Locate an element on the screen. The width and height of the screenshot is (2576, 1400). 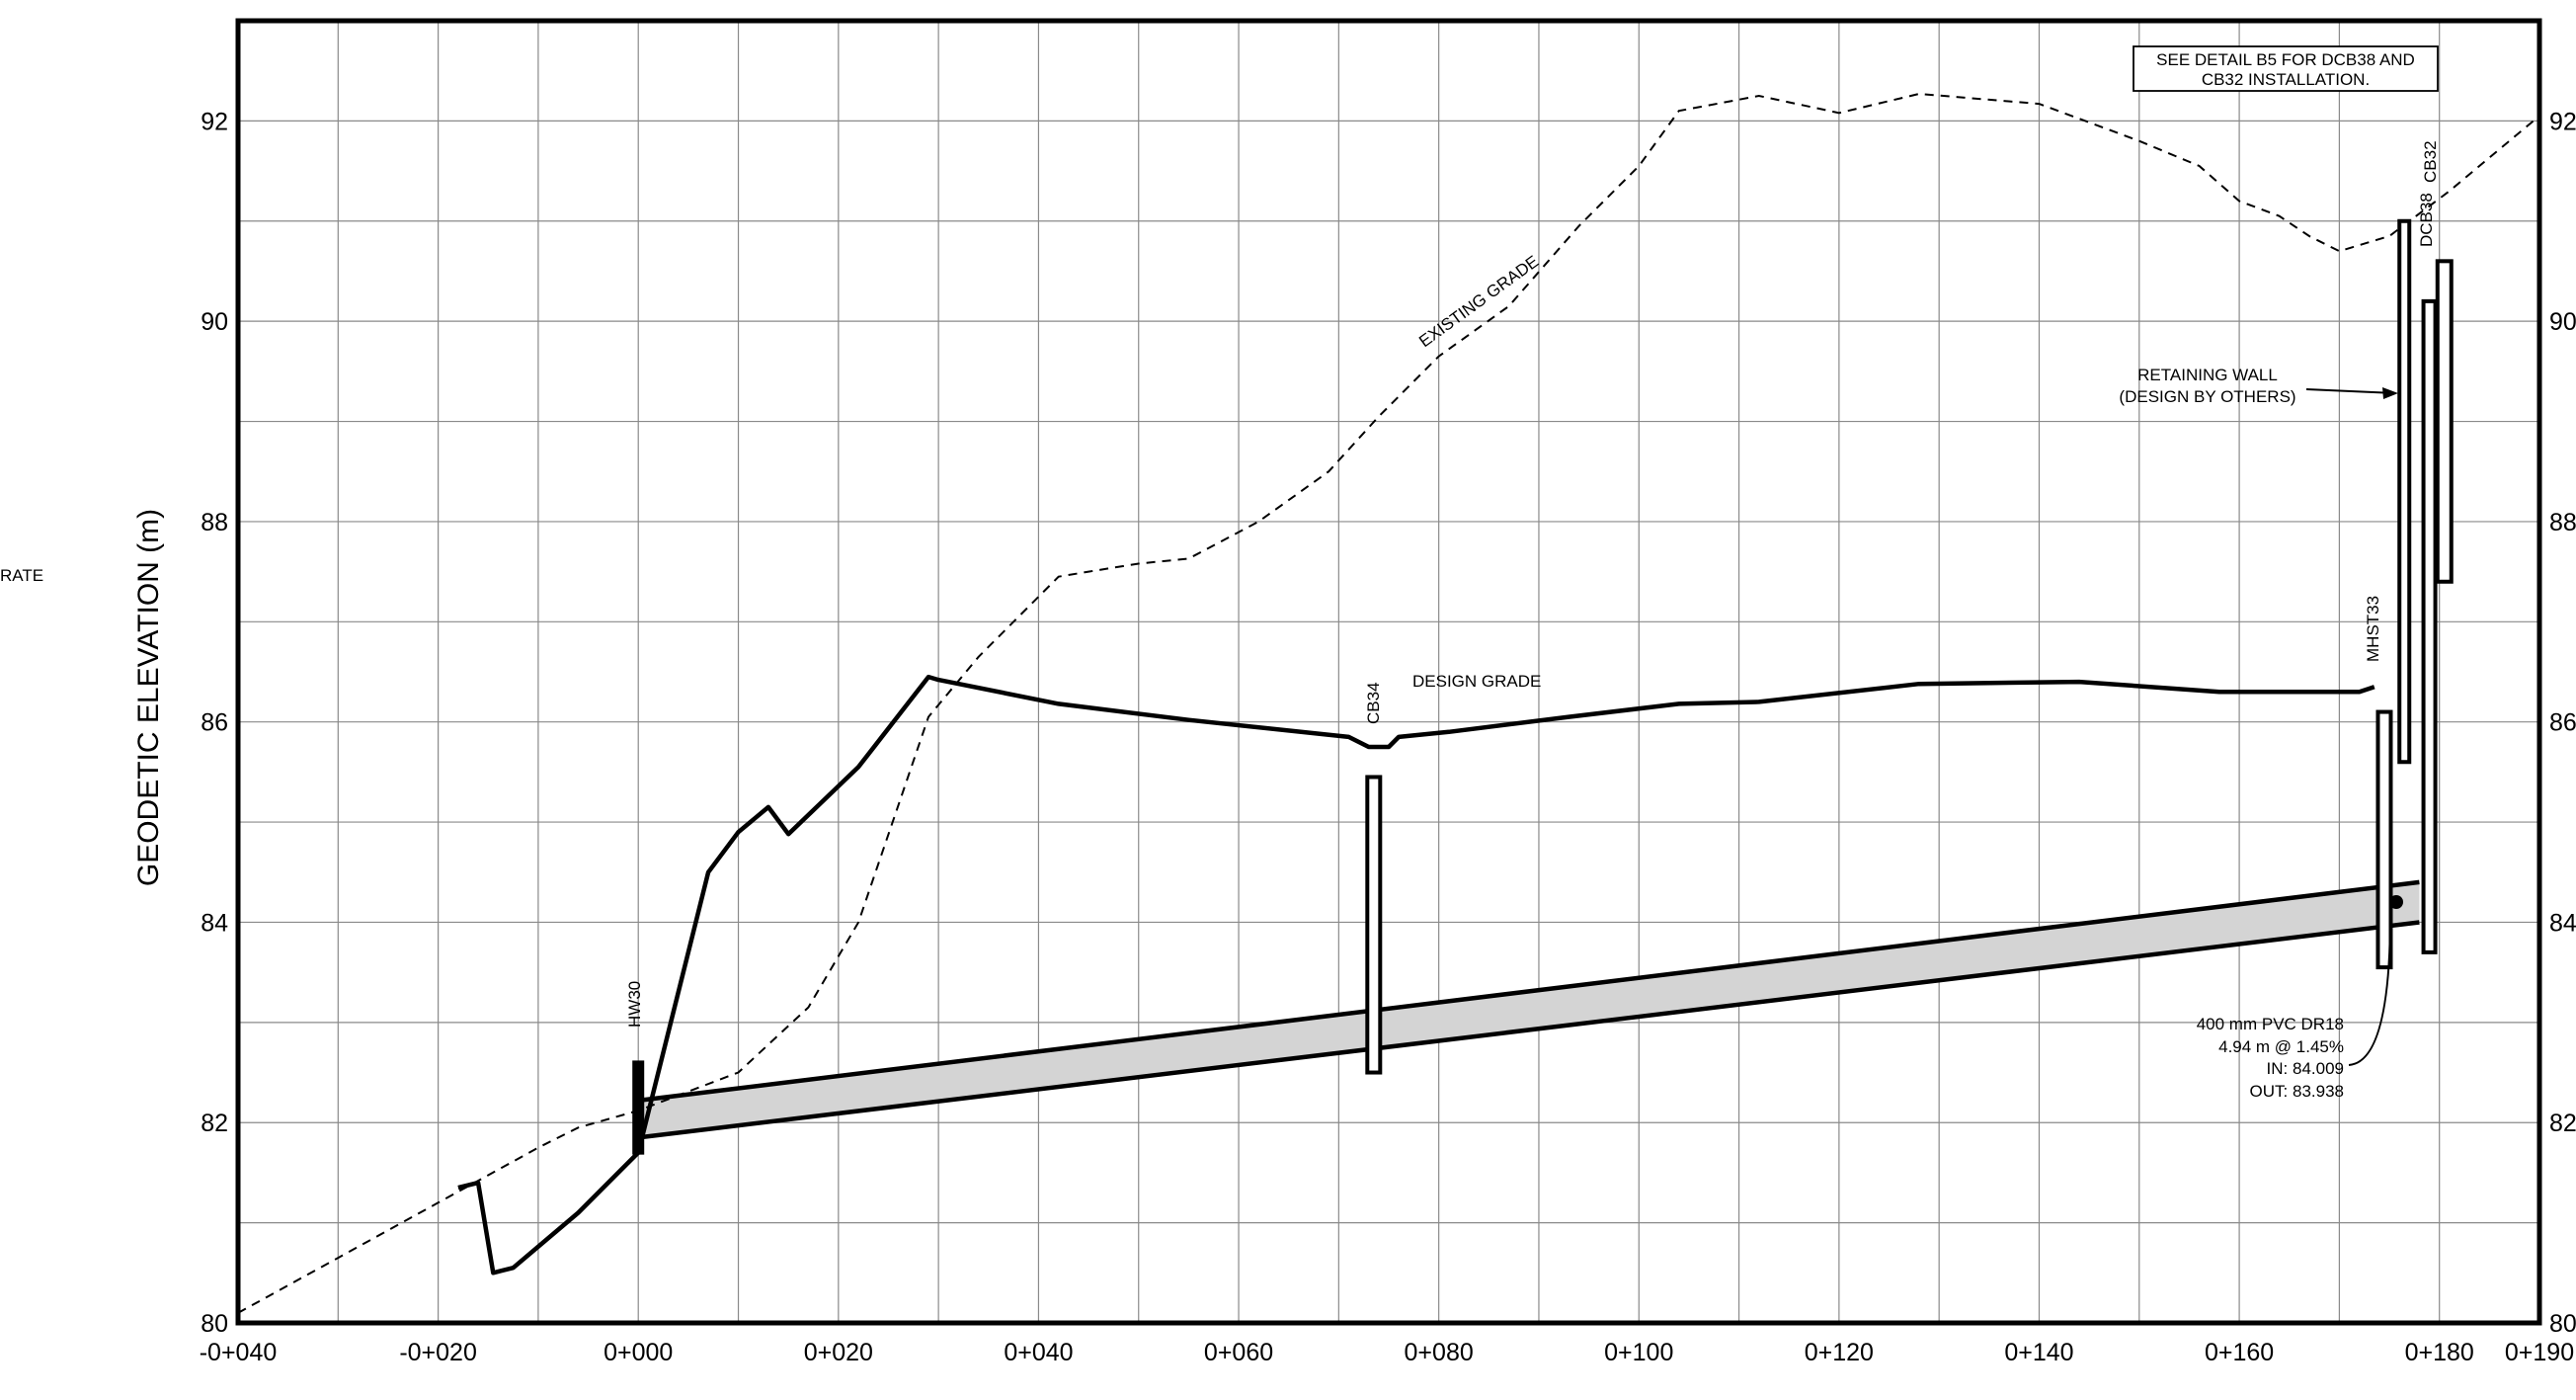
retaining-wall-line2: (DESIGN BY OTHERS) is located at coordinates (2207, 397).